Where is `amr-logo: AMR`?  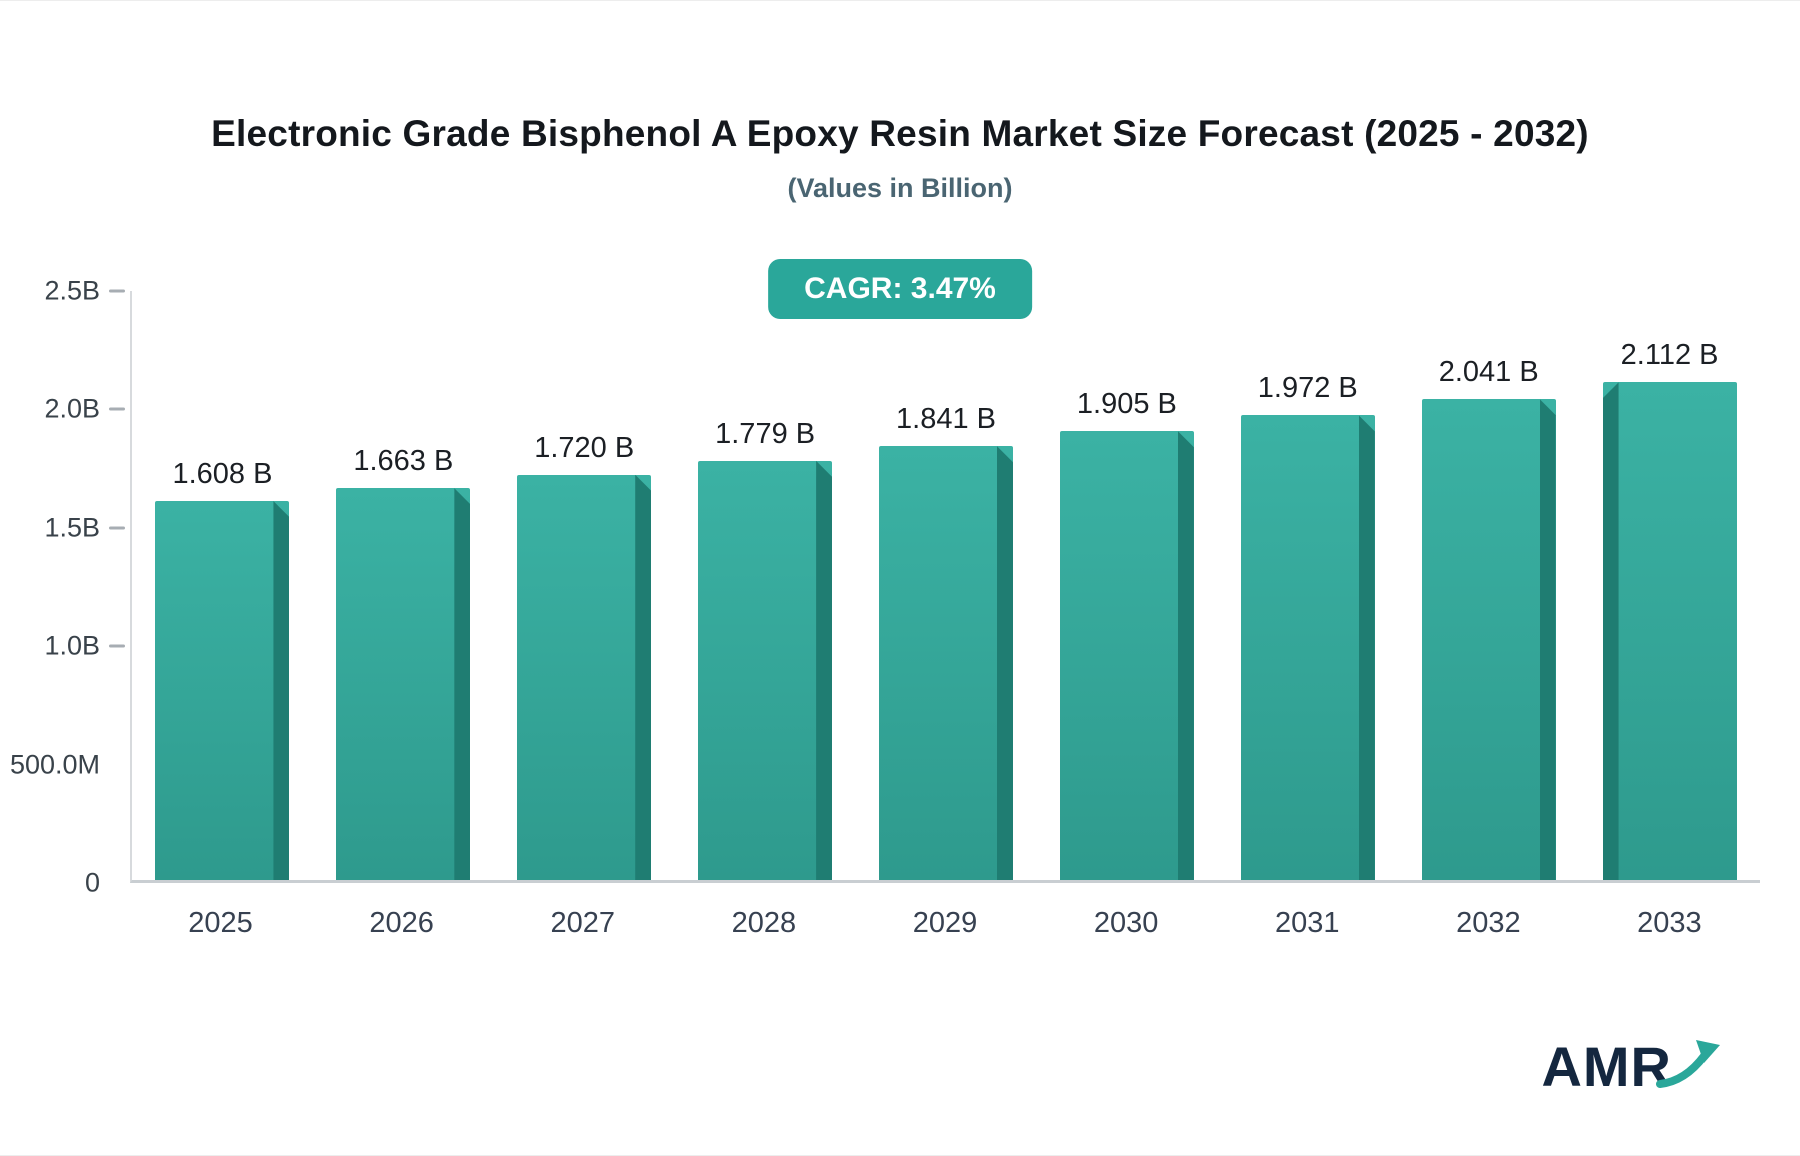 amr-logo: AMR is located at coordinates (1631, 1066).